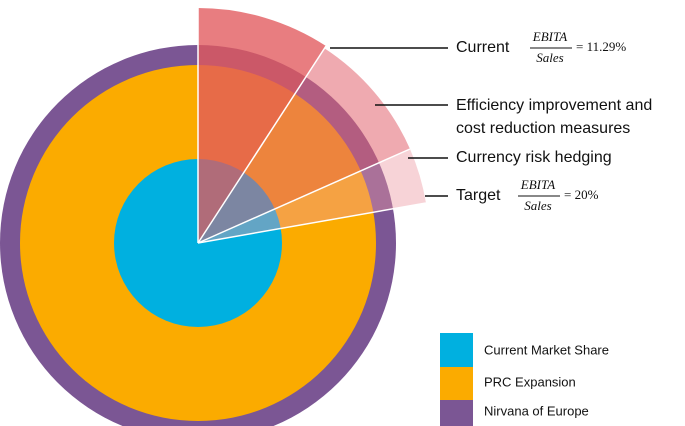 This screenshot has height=426, width=685. What do you see at coordinates (530, 381) in the screenshot?
I see `legend-label: PRC Expansion` at bounding box center [530, 381].